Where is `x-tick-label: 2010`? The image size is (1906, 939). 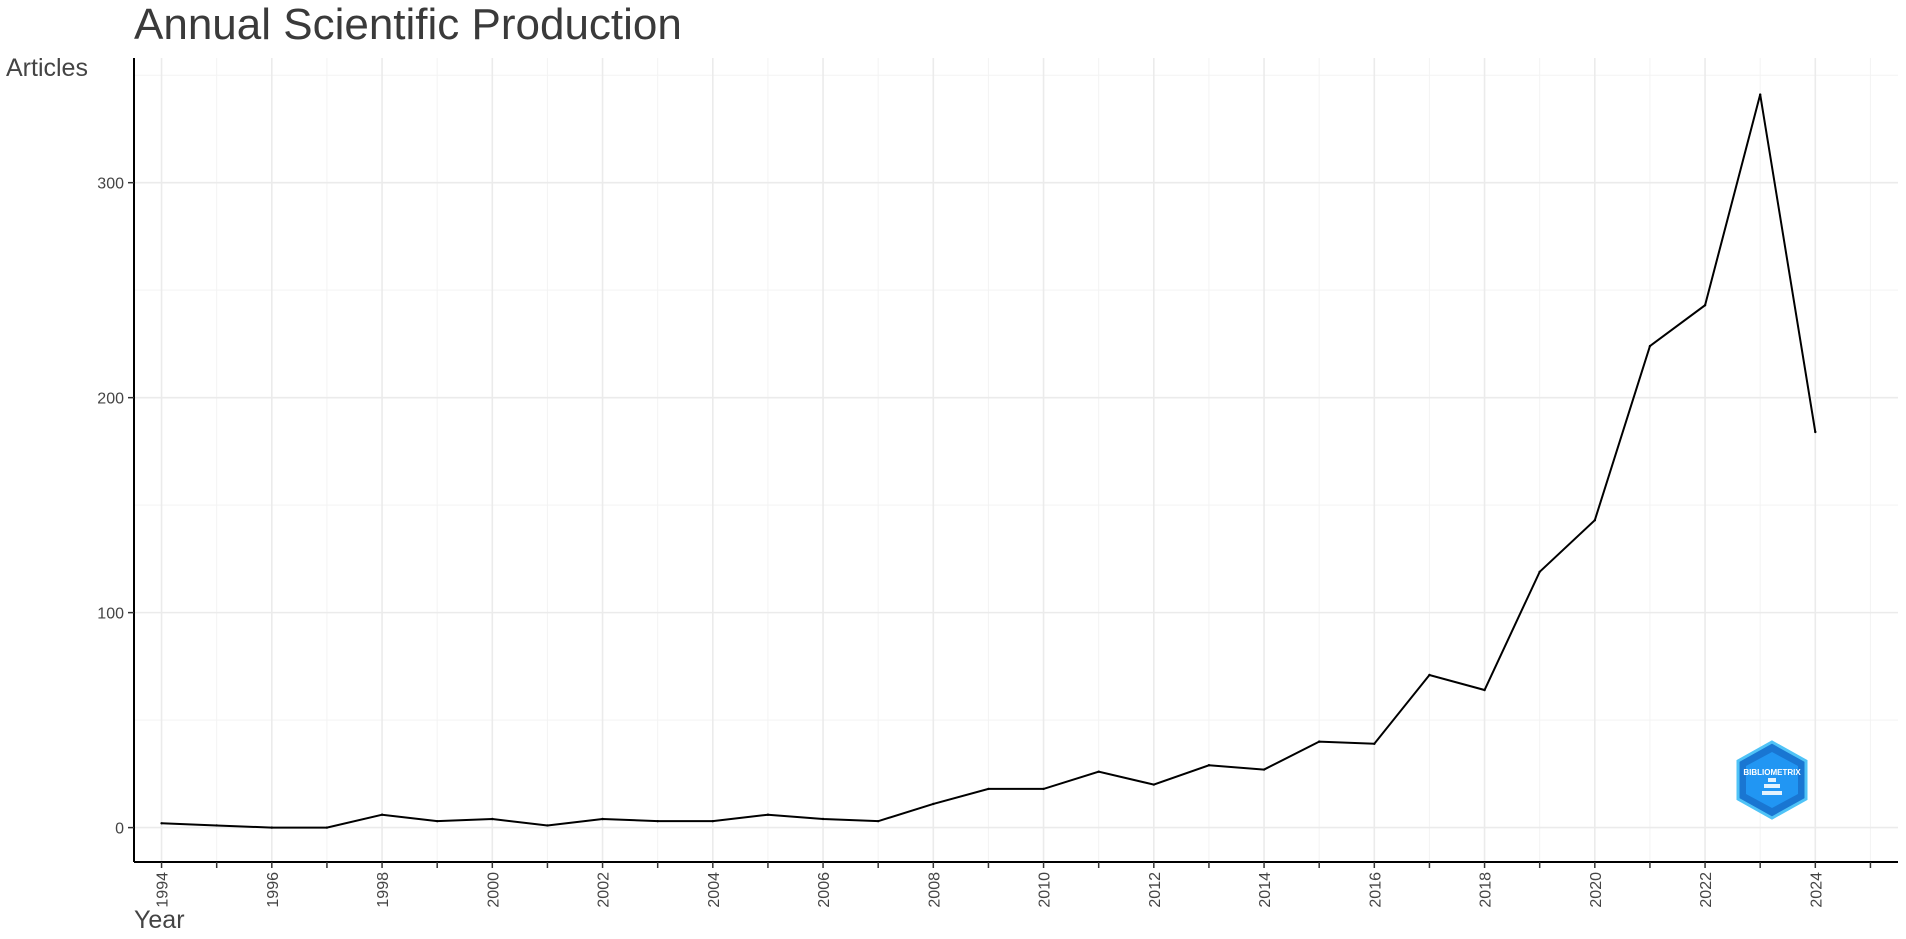 x-tick-label: 2010 is located at coordinates (1045, 890).